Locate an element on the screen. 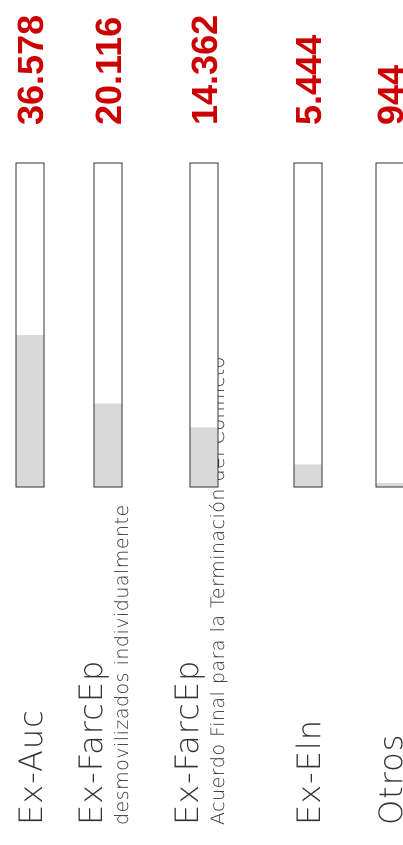  category-label: Otros is located at coordinates (387, 779).